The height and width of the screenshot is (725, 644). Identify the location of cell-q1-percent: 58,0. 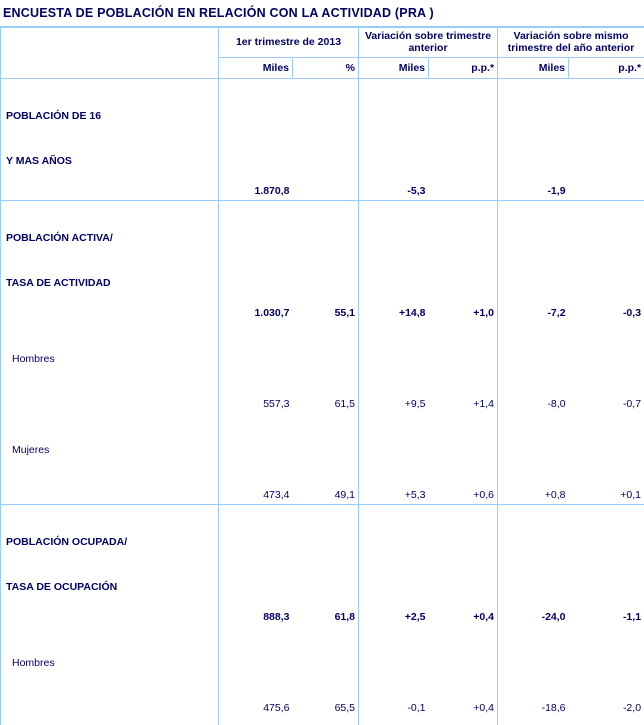
(326, 721).